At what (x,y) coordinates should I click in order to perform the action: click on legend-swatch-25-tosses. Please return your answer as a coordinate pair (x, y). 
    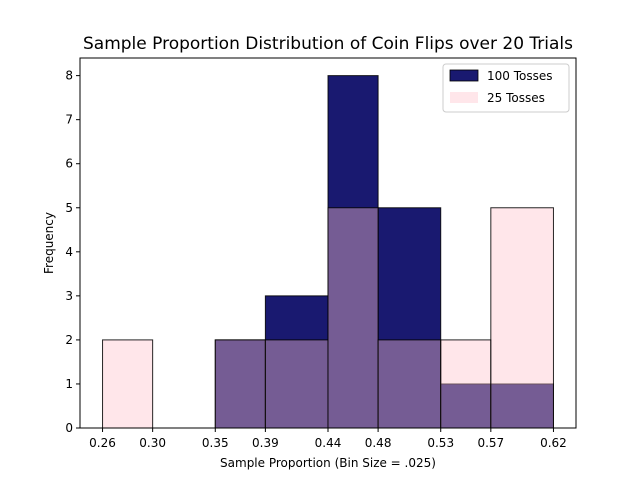
    Looking at the image, I should click on (464, 97).